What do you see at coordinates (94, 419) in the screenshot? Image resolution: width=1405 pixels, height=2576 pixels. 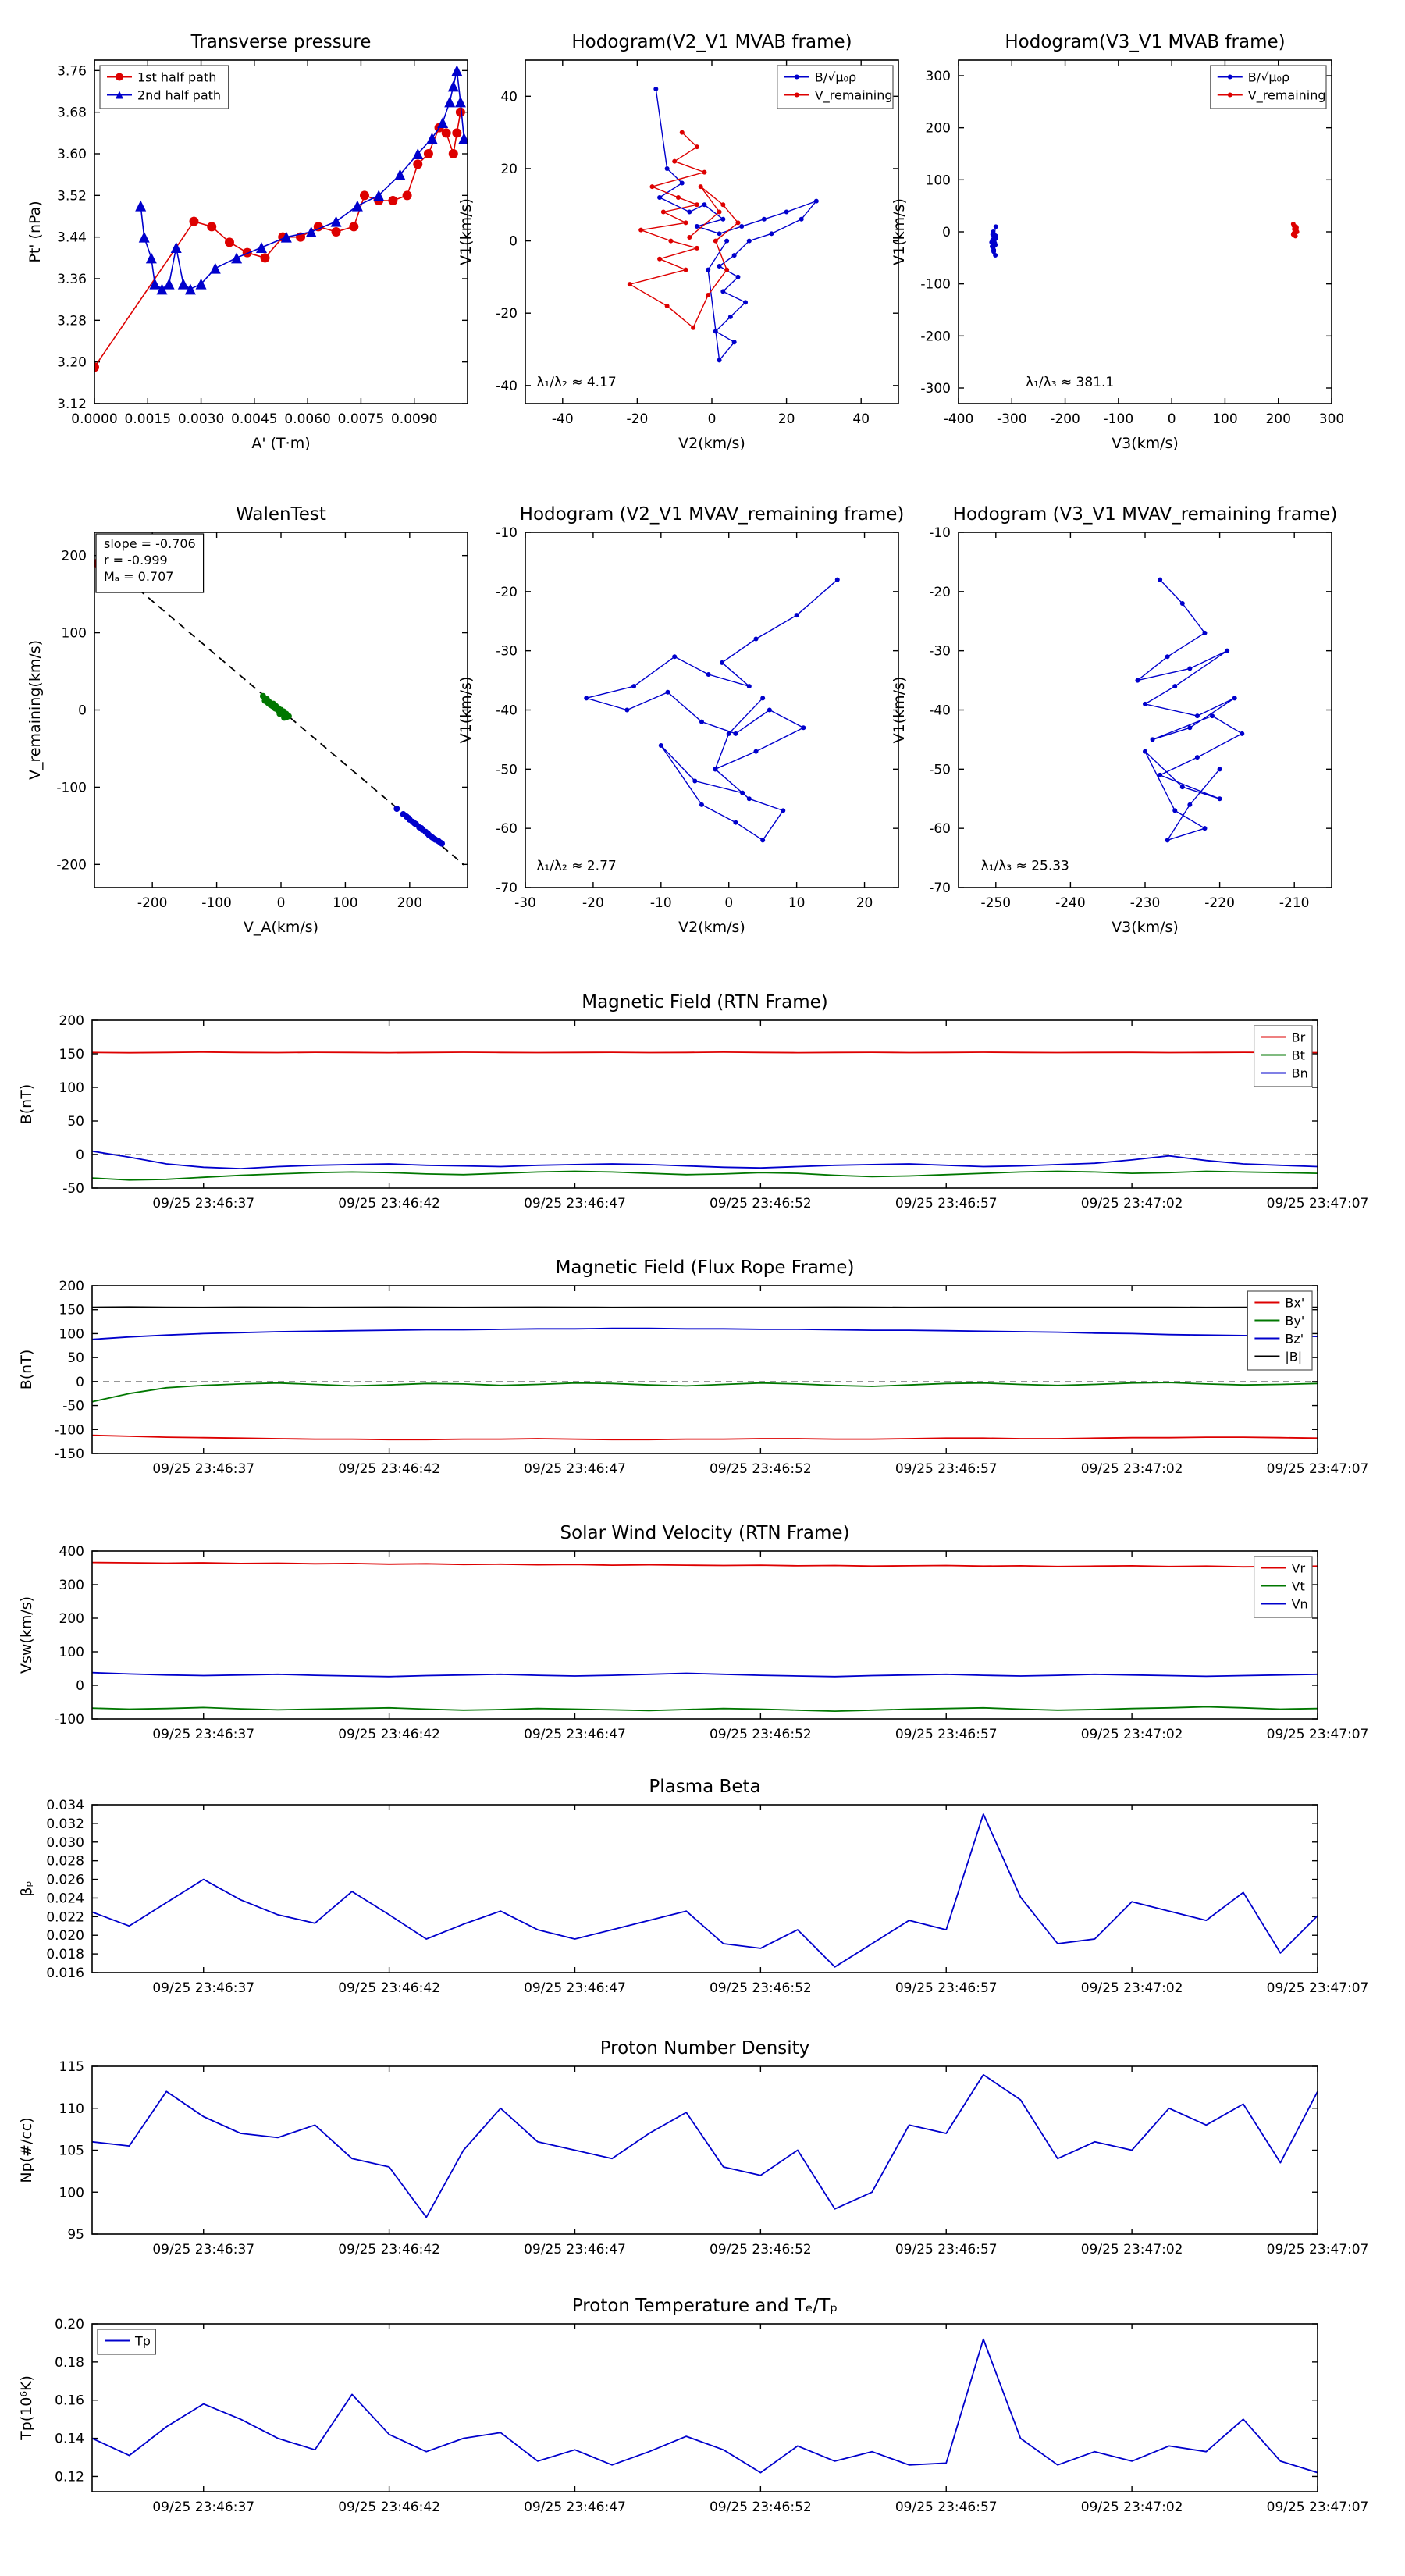 I see `svg-text: 0.0000` at bounding box center [94, 419].